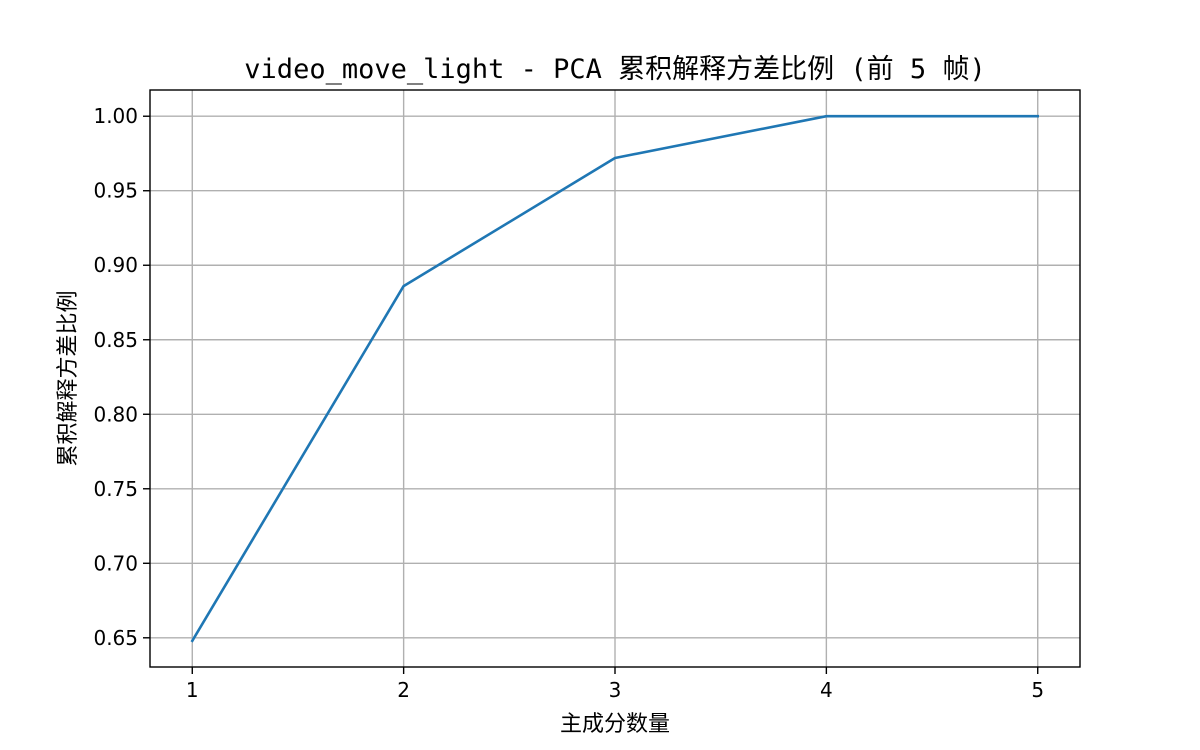 The height and width of the screenshot is (750, 1200). What do you see at coordinates (115, 563) in the screenshot?
I see `y-tick-label: 0.70` at bounding box center [115, 563].